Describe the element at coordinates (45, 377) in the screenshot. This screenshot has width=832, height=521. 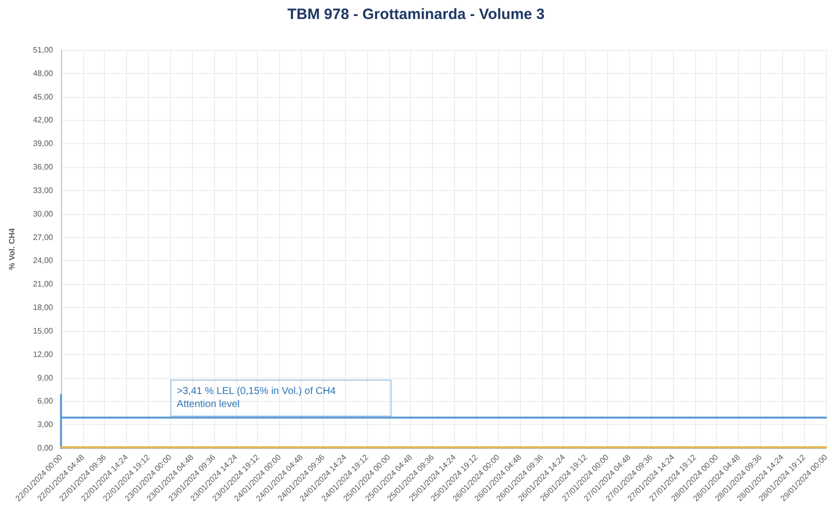
I see `y-tick-label: 9,00` at that location.